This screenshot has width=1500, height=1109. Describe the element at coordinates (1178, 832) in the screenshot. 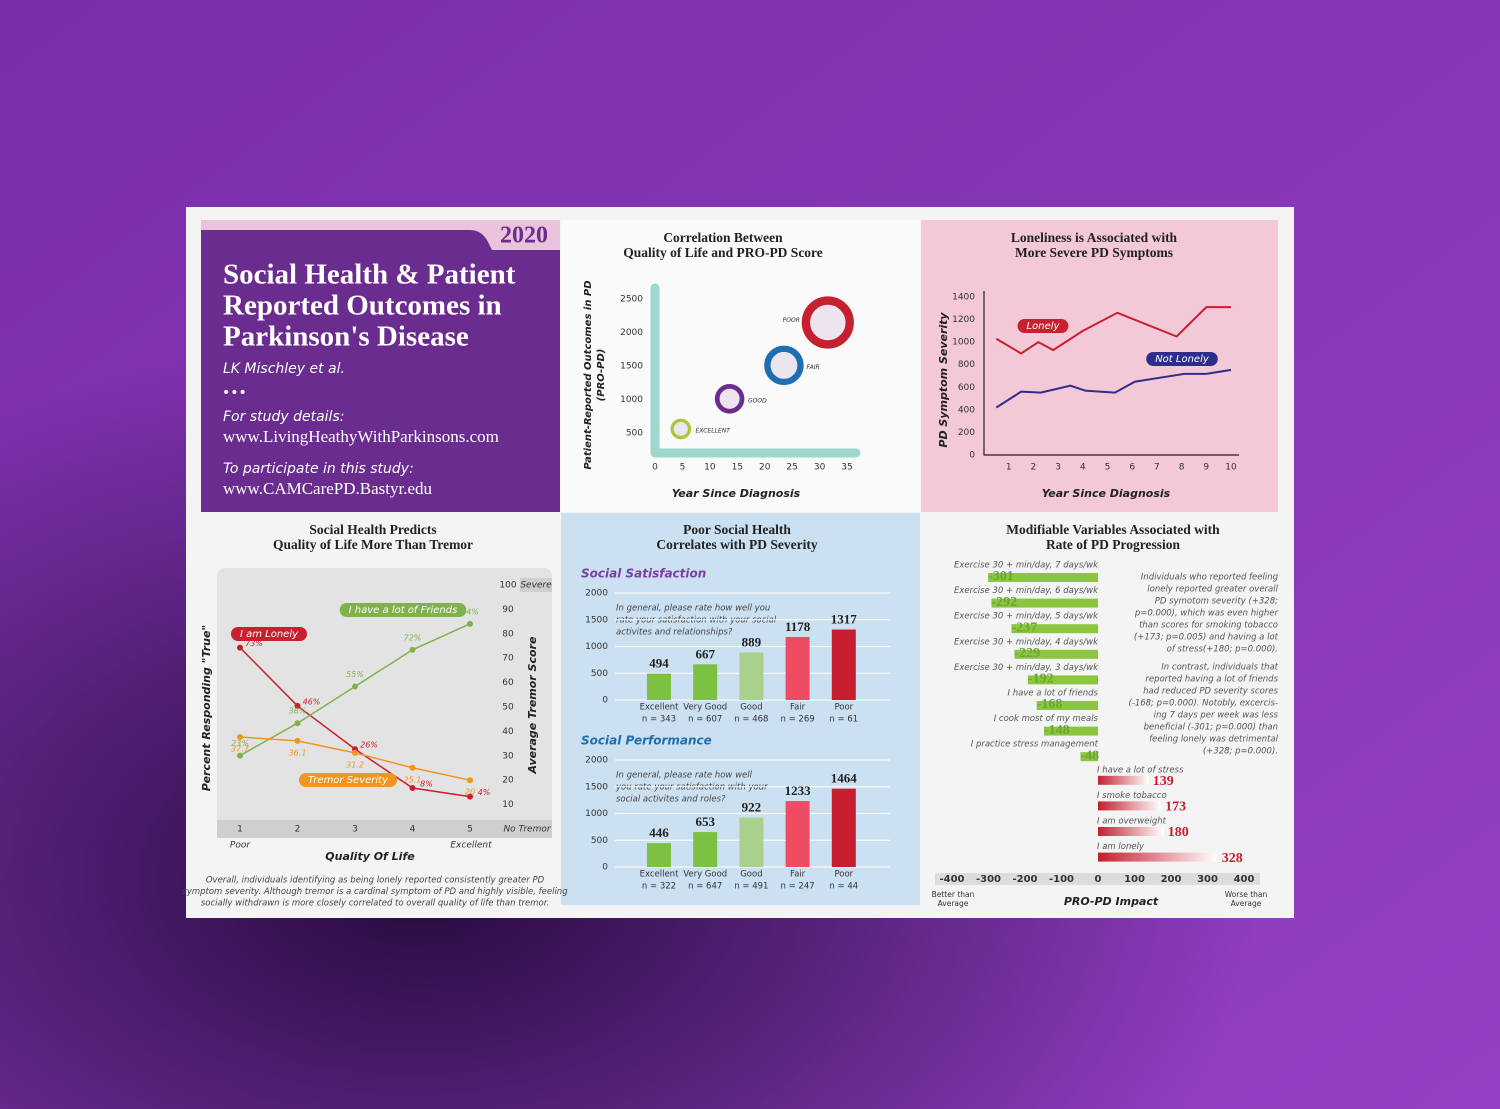

I see `value-label: 180` at that location.